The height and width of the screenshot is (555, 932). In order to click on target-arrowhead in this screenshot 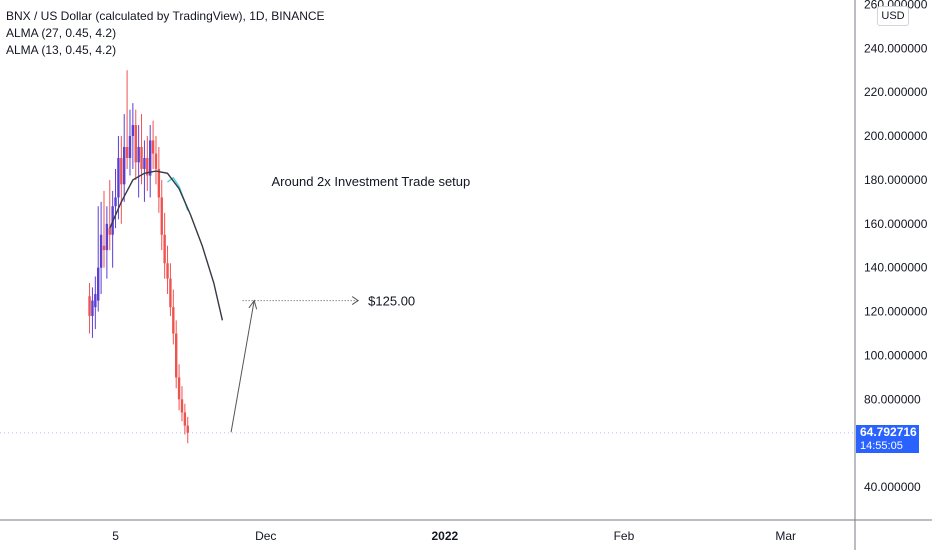, I will do `click(355, 301)`.